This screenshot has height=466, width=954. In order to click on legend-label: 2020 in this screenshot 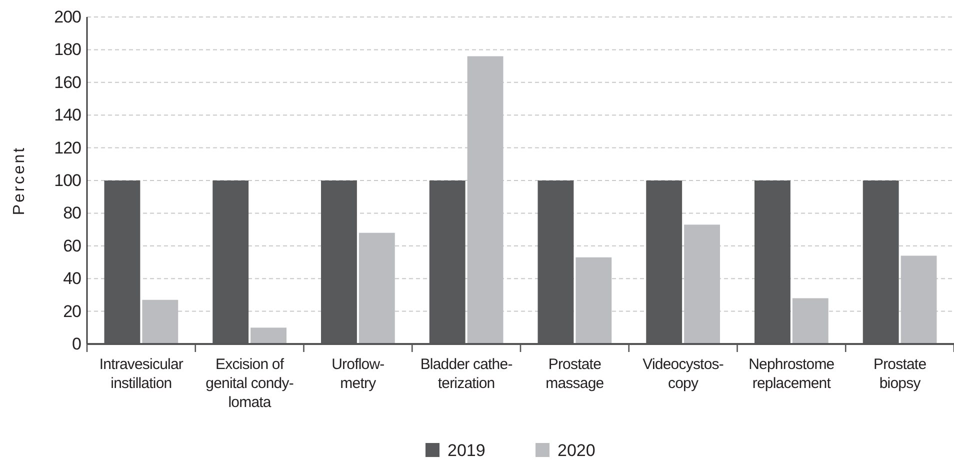, I will do `click(577, 450)`.